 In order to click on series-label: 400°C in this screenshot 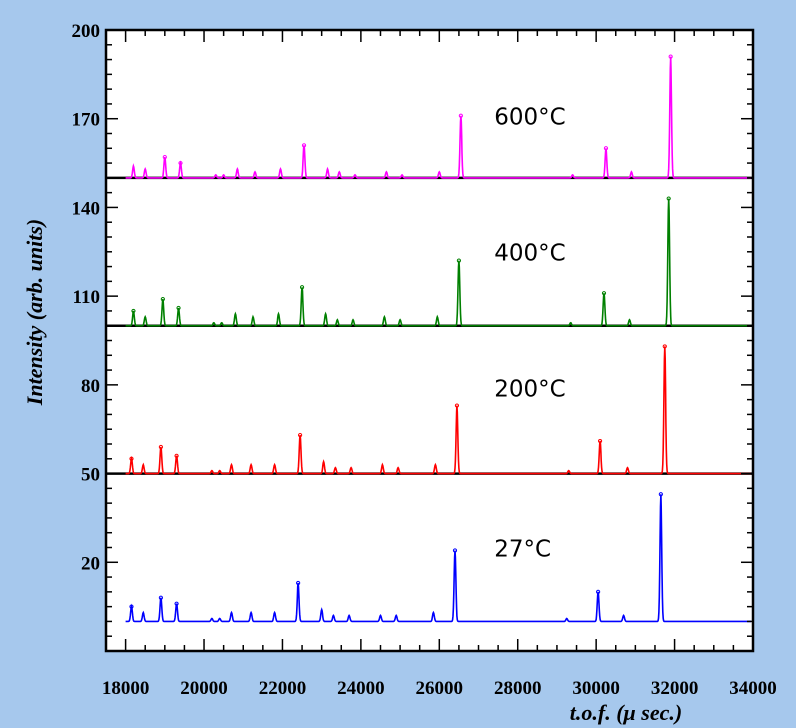, I will do `click(529, 254)`.